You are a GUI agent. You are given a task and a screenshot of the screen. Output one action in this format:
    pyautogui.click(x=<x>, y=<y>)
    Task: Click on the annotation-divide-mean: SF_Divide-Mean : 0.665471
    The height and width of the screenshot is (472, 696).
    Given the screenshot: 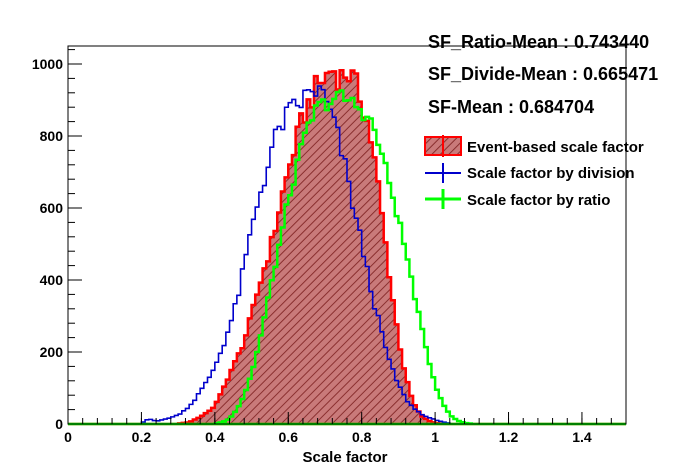 What is the action you would take?
    pyautogui.click(x=543, y=74)
    